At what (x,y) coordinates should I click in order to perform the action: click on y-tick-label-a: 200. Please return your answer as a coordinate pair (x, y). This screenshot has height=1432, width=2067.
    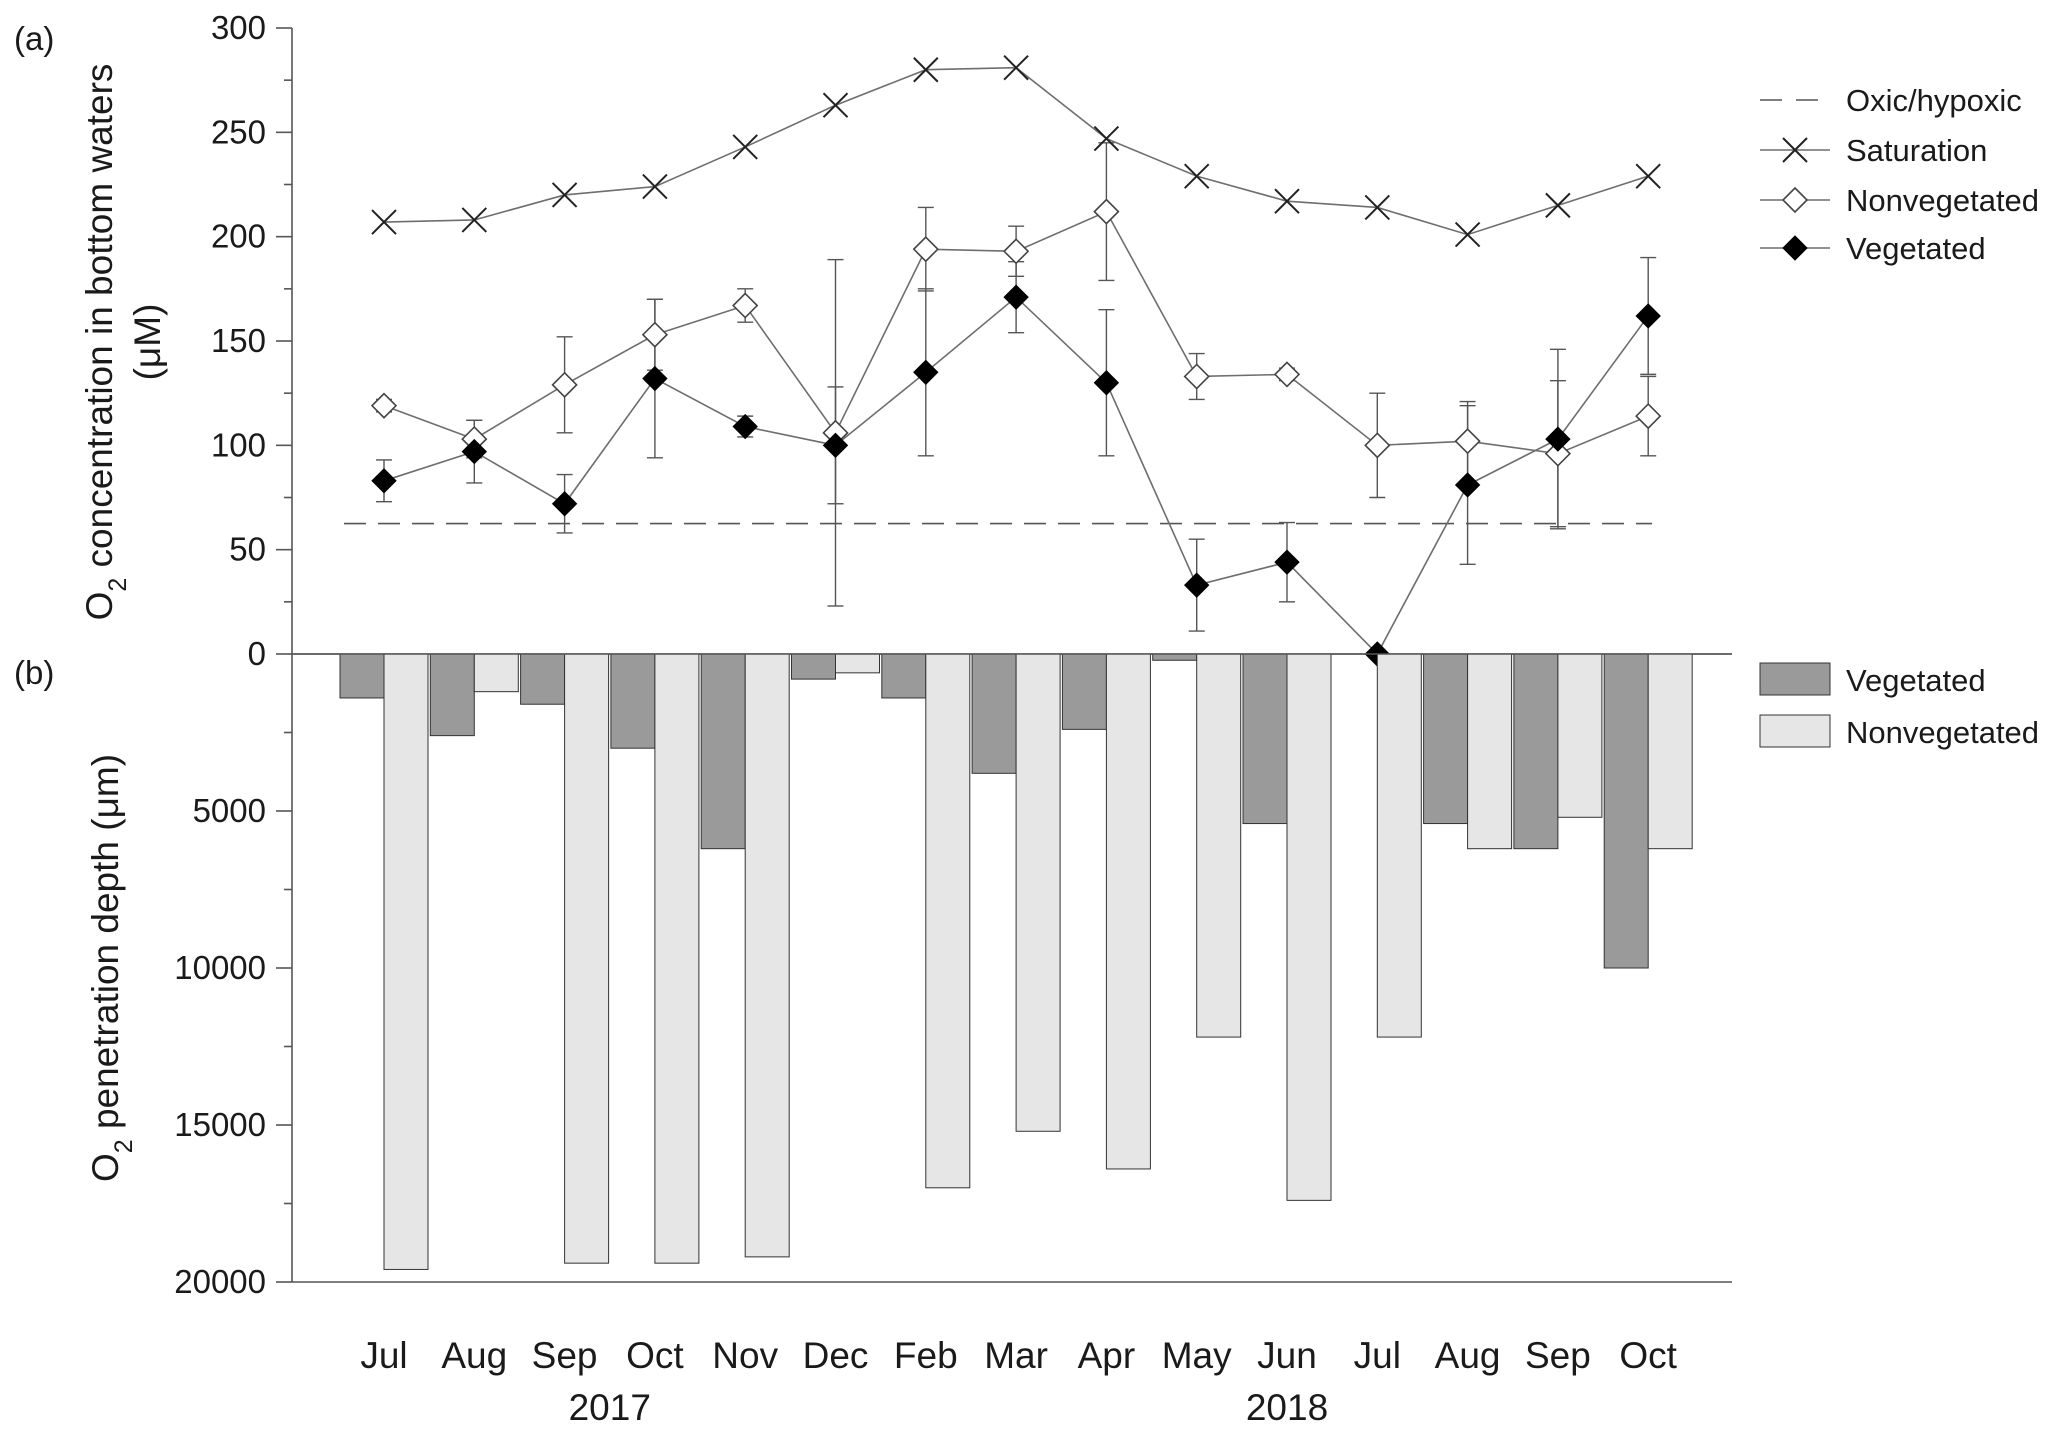
    Looking at the image, I should click on (238, 236).